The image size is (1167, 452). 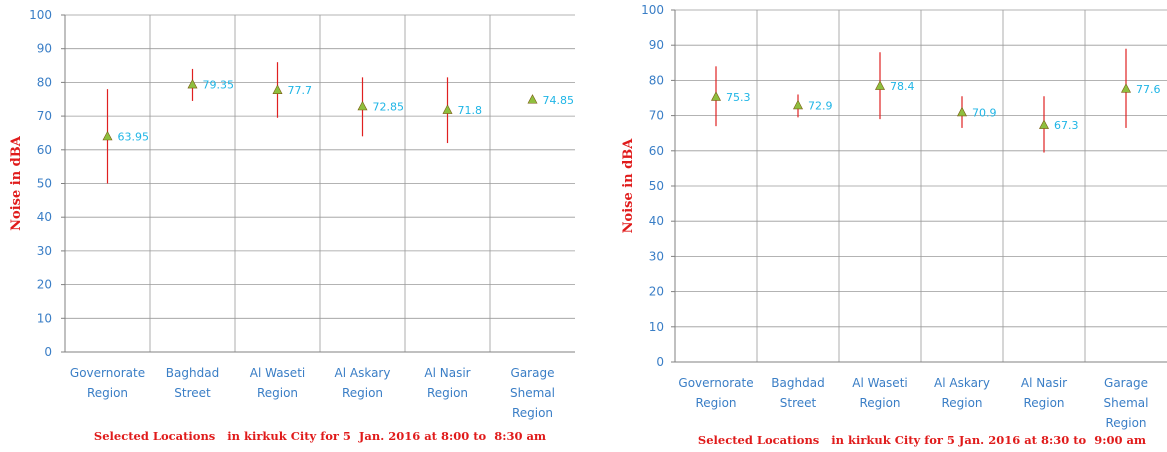 I want to click on data-label: 63.95, so click(x=134, y=136).